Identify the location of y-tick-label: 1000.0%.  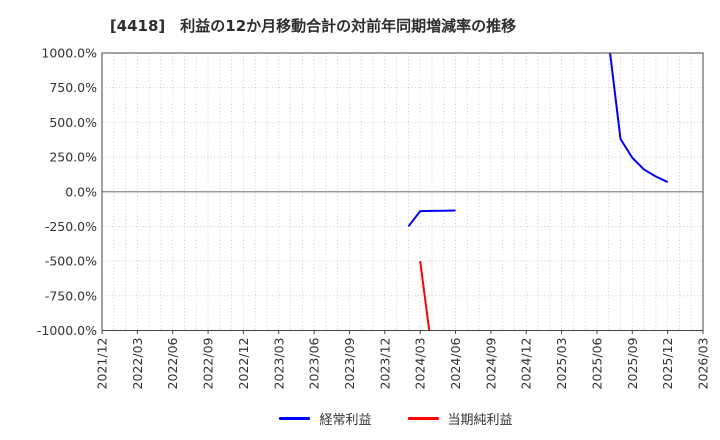
(69, 53).